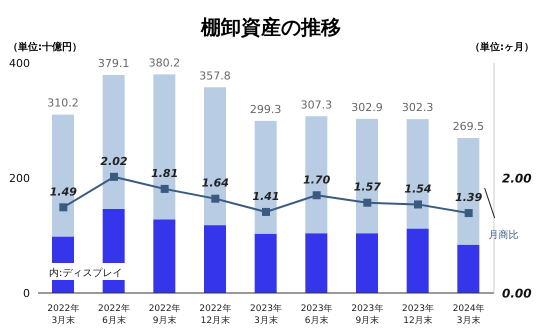  I want to click on x-tick-label: 2023年 9月末, so click(367, 314).